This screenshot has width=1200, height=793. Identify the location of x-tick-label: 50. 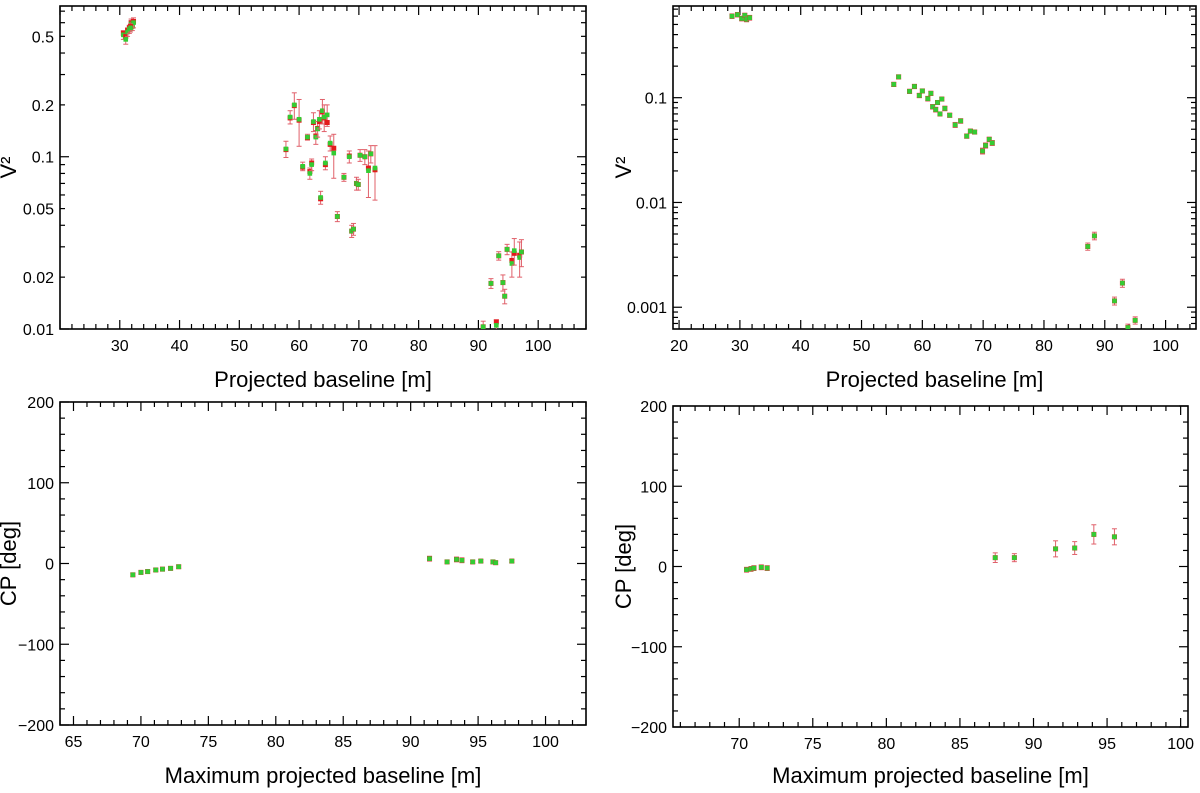
(239, 346).